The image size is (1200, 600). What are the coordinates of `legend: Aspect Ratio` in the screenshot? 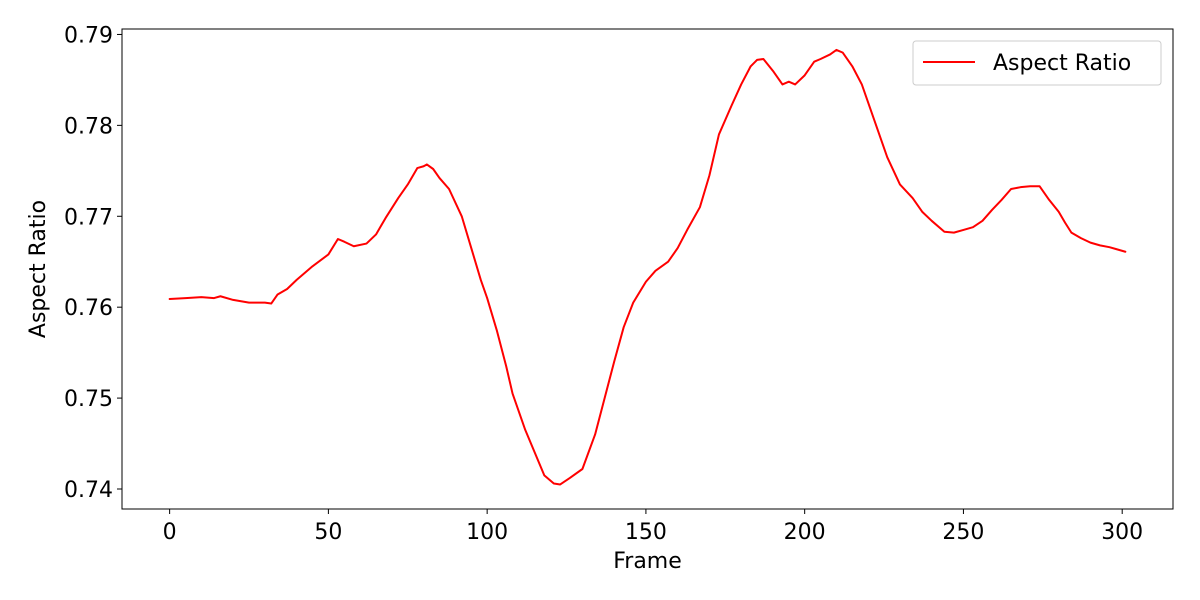 It's located at (1037, 63).